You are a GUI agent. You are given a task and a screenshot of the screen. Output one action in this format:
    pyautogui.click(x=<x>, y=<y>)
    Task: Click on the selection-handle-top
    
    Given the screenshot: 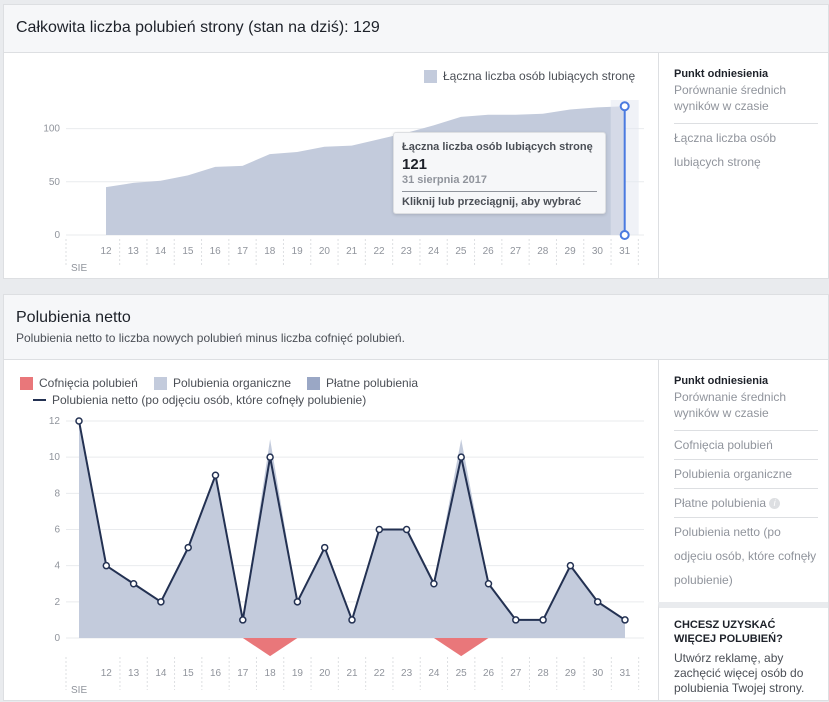 What is the action you would take?
    pyautogui.click(x=624, y=106)
    